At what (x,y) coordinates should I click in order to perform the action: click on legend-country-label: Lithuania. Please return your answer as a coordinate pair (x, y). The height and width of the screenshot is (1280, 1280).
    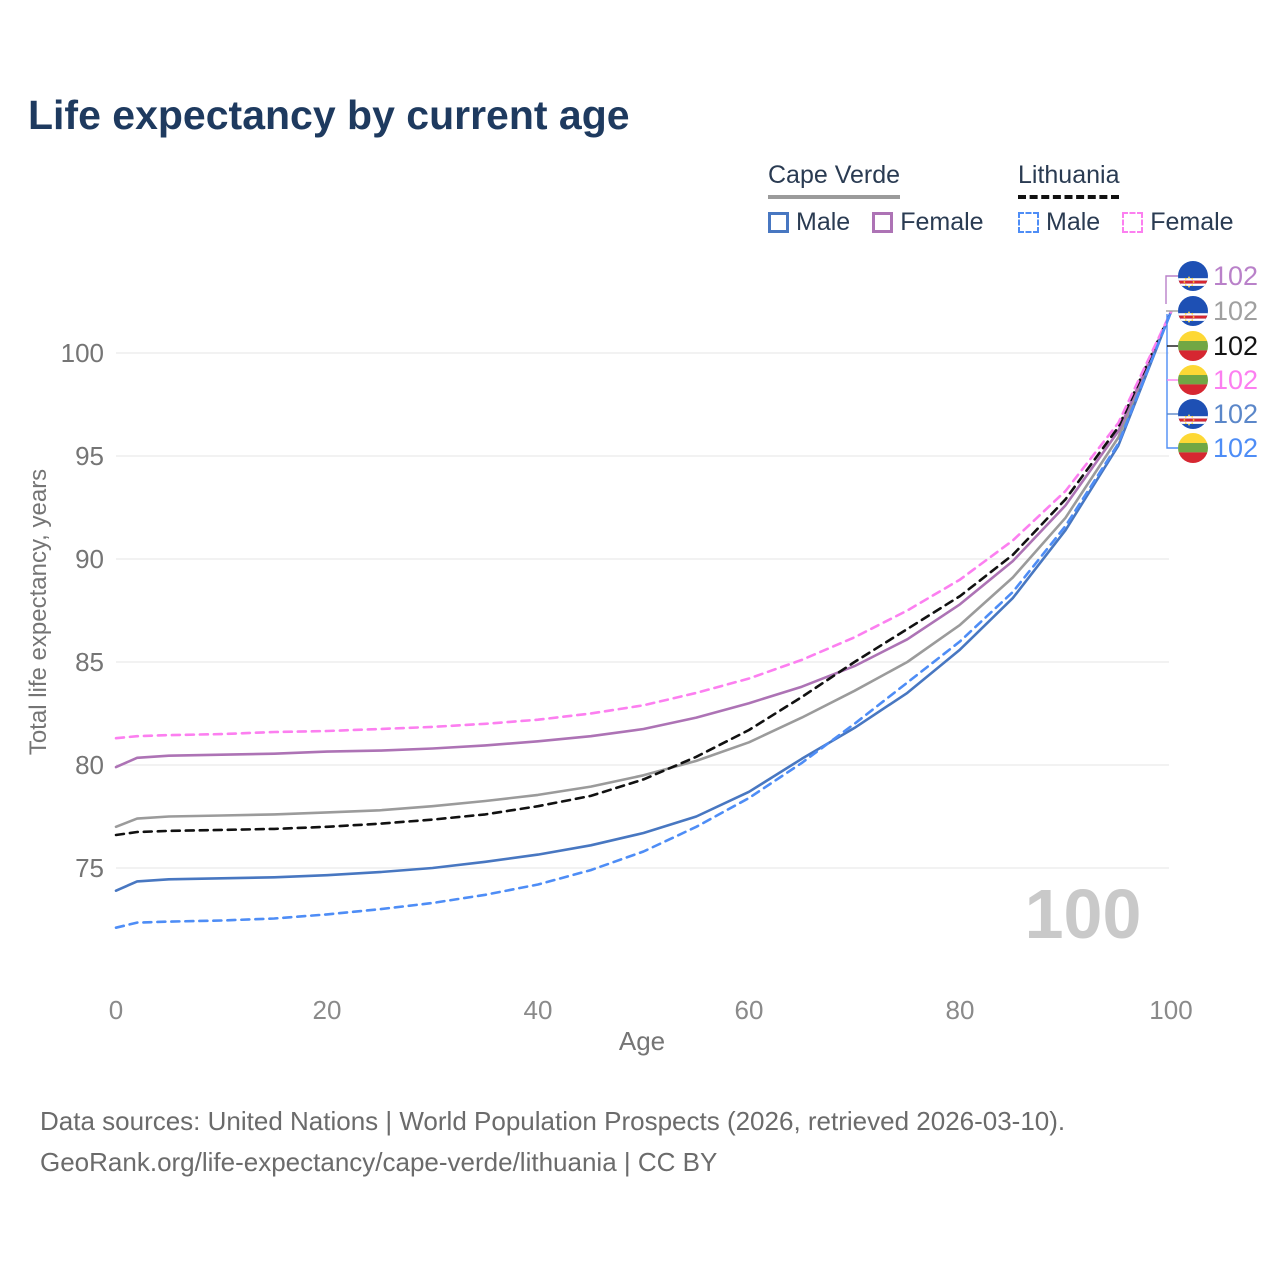
    Looking at the image, I should click on (1069, 180).